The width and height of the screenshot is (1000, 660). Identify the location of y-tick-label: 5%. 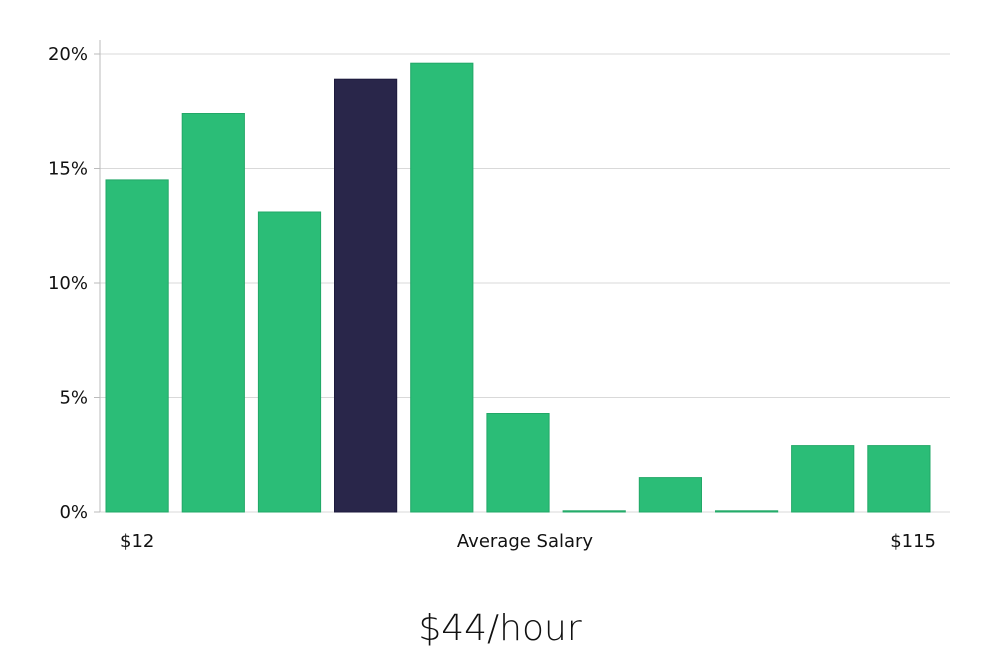
(73, 398).